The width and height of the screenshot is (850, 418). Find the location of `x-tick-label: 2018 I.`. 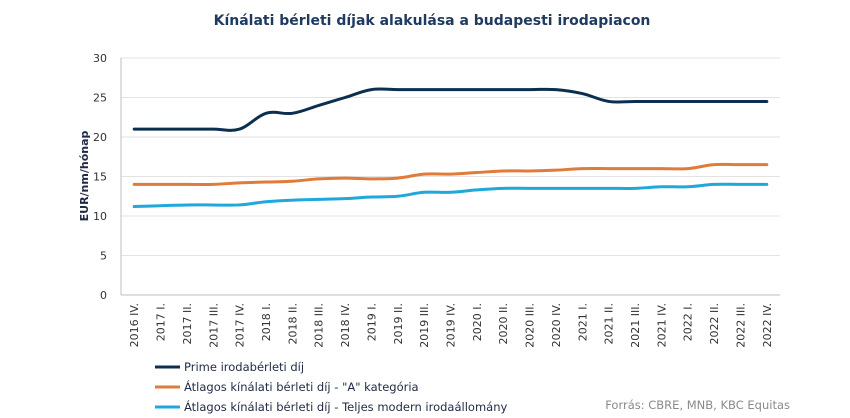

x-tick-label: 2018 I. is located at coordinates (266, 322).